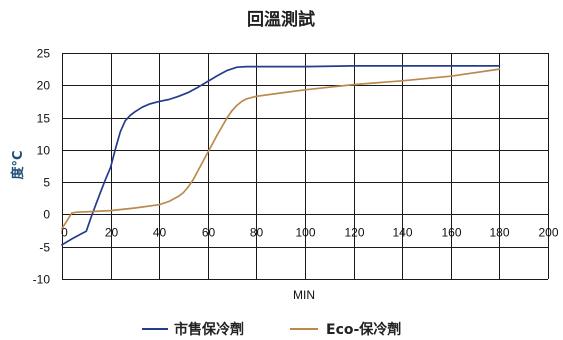  Describe the element at coordinates (44, 151) in the screenshot. I see `y-tick-label: 10` at that location.